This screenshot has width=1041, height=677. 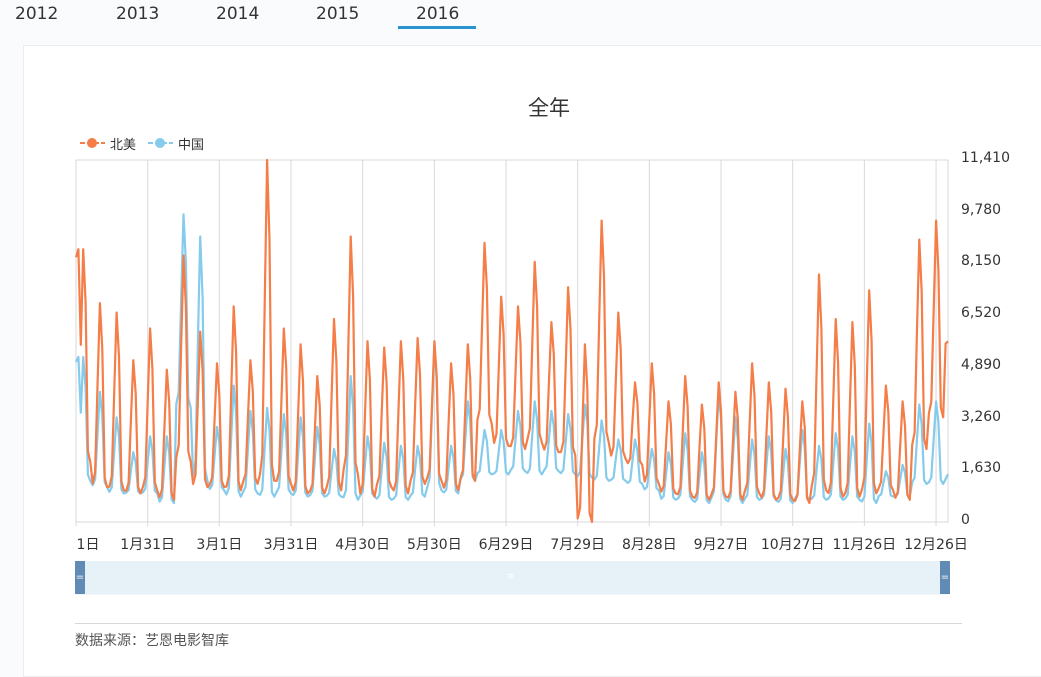 I want to click on x-tick-label: 1日, so click(x=88, y=545).